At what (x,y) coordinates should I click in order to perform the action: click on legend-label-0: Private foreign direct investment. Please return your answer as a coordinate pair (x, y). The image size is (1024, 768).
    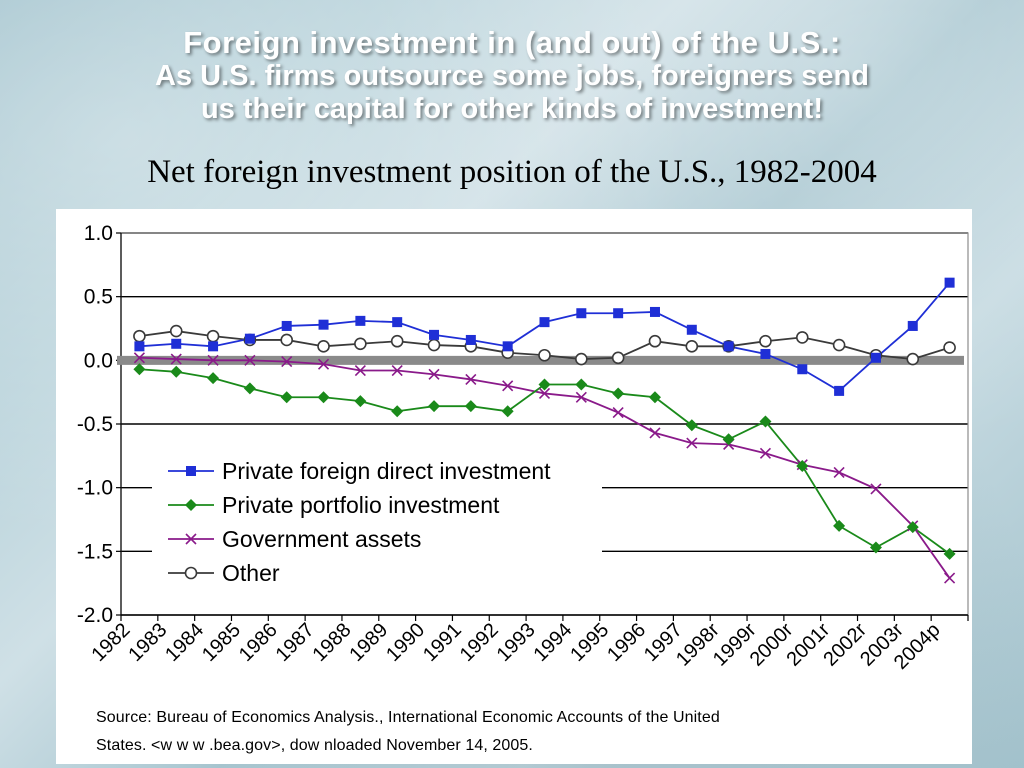
    Looking at the image, I should click on (386, 471).